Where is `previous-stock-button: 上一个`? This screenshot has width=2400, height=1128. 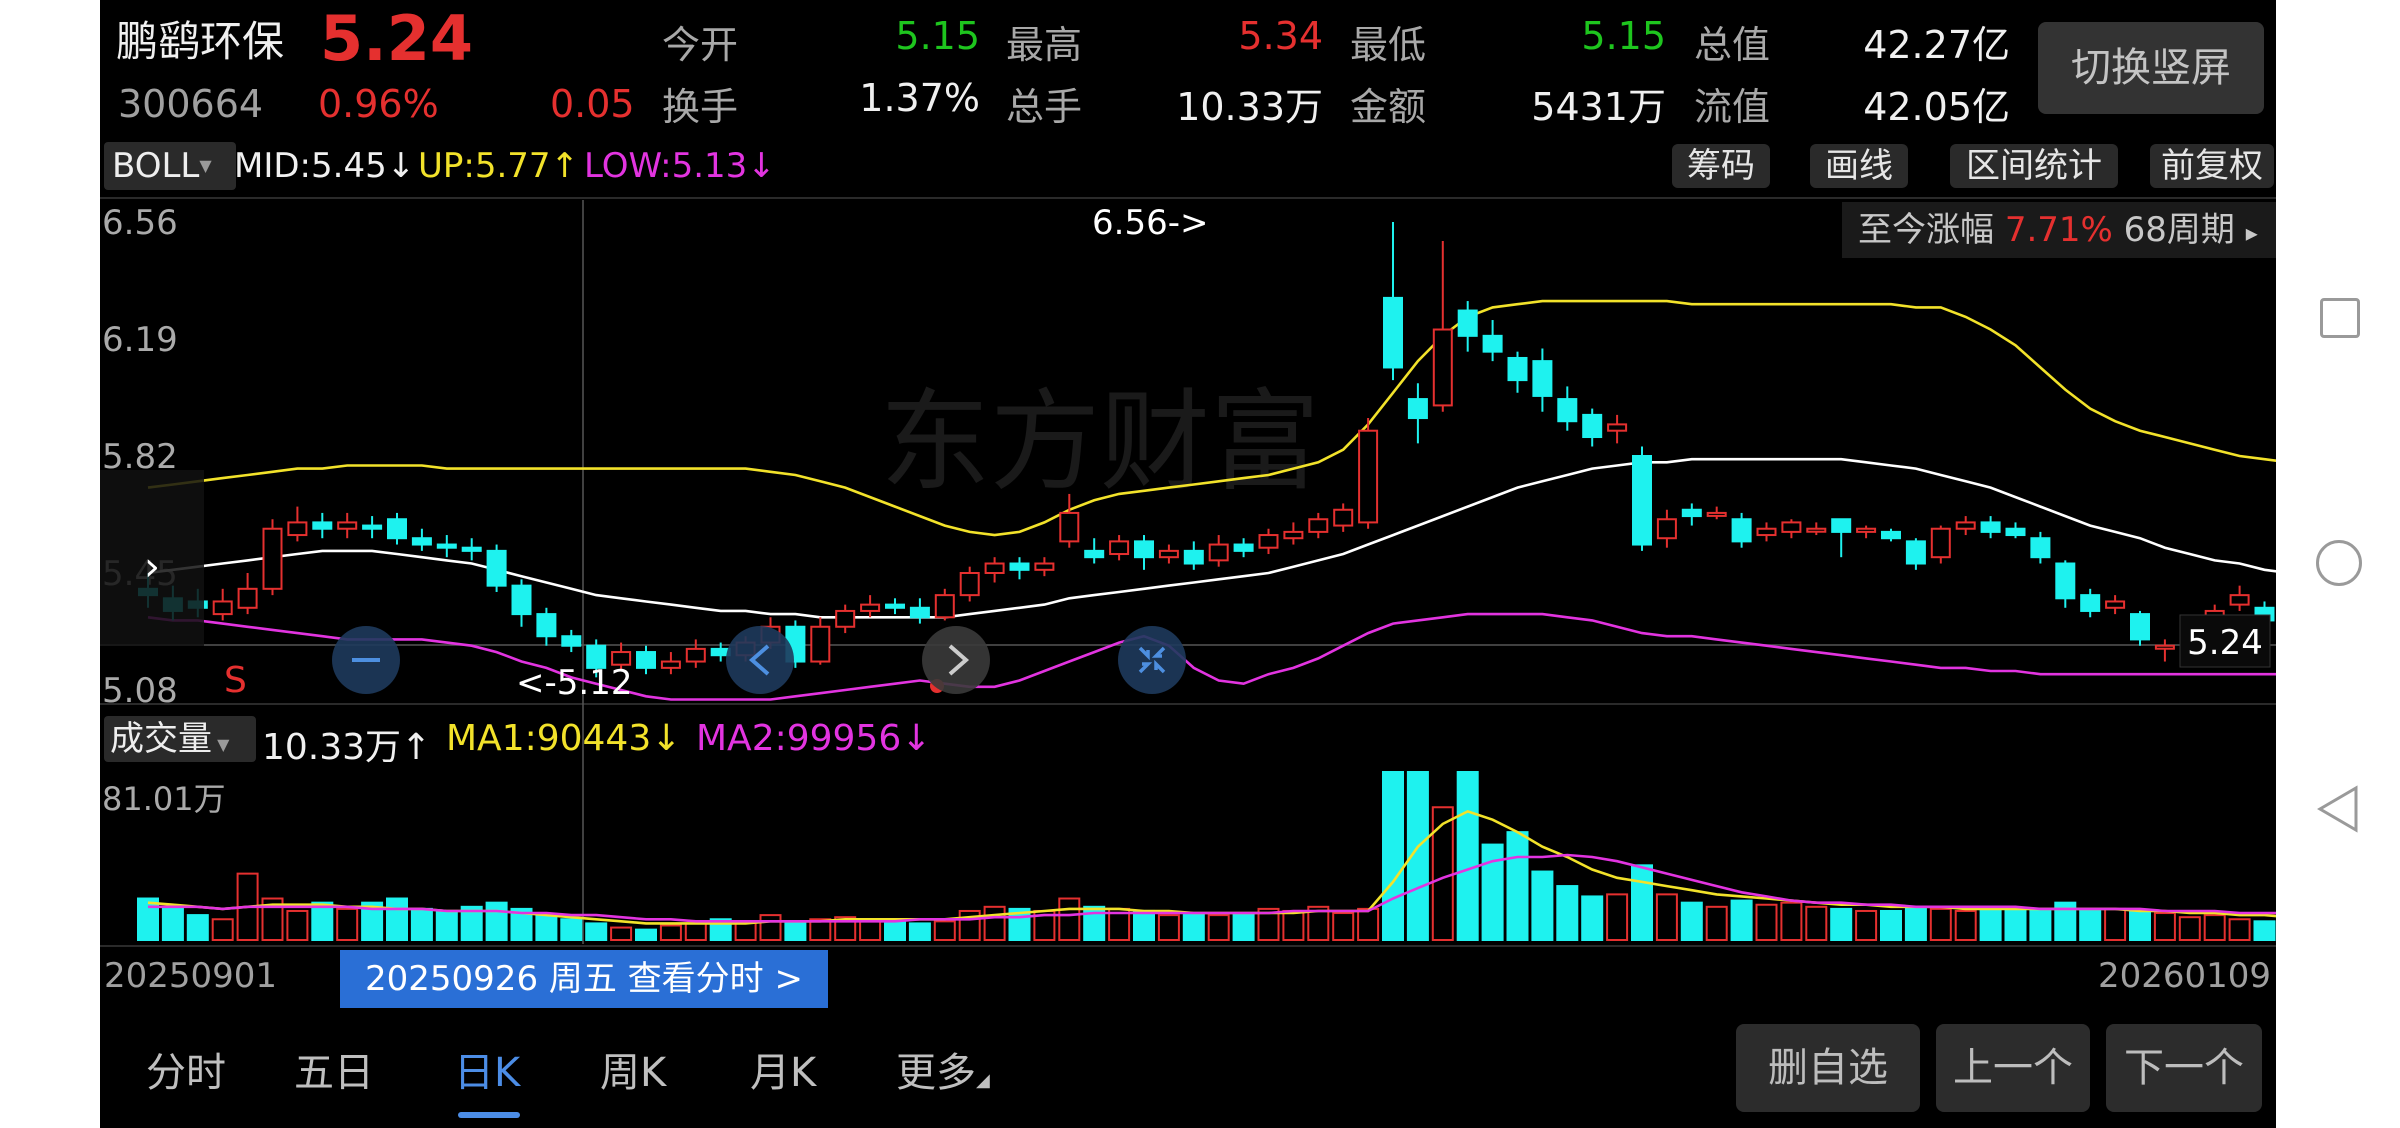
previous-stock-button: 上一个 is located at coordinates (2013, 1068).